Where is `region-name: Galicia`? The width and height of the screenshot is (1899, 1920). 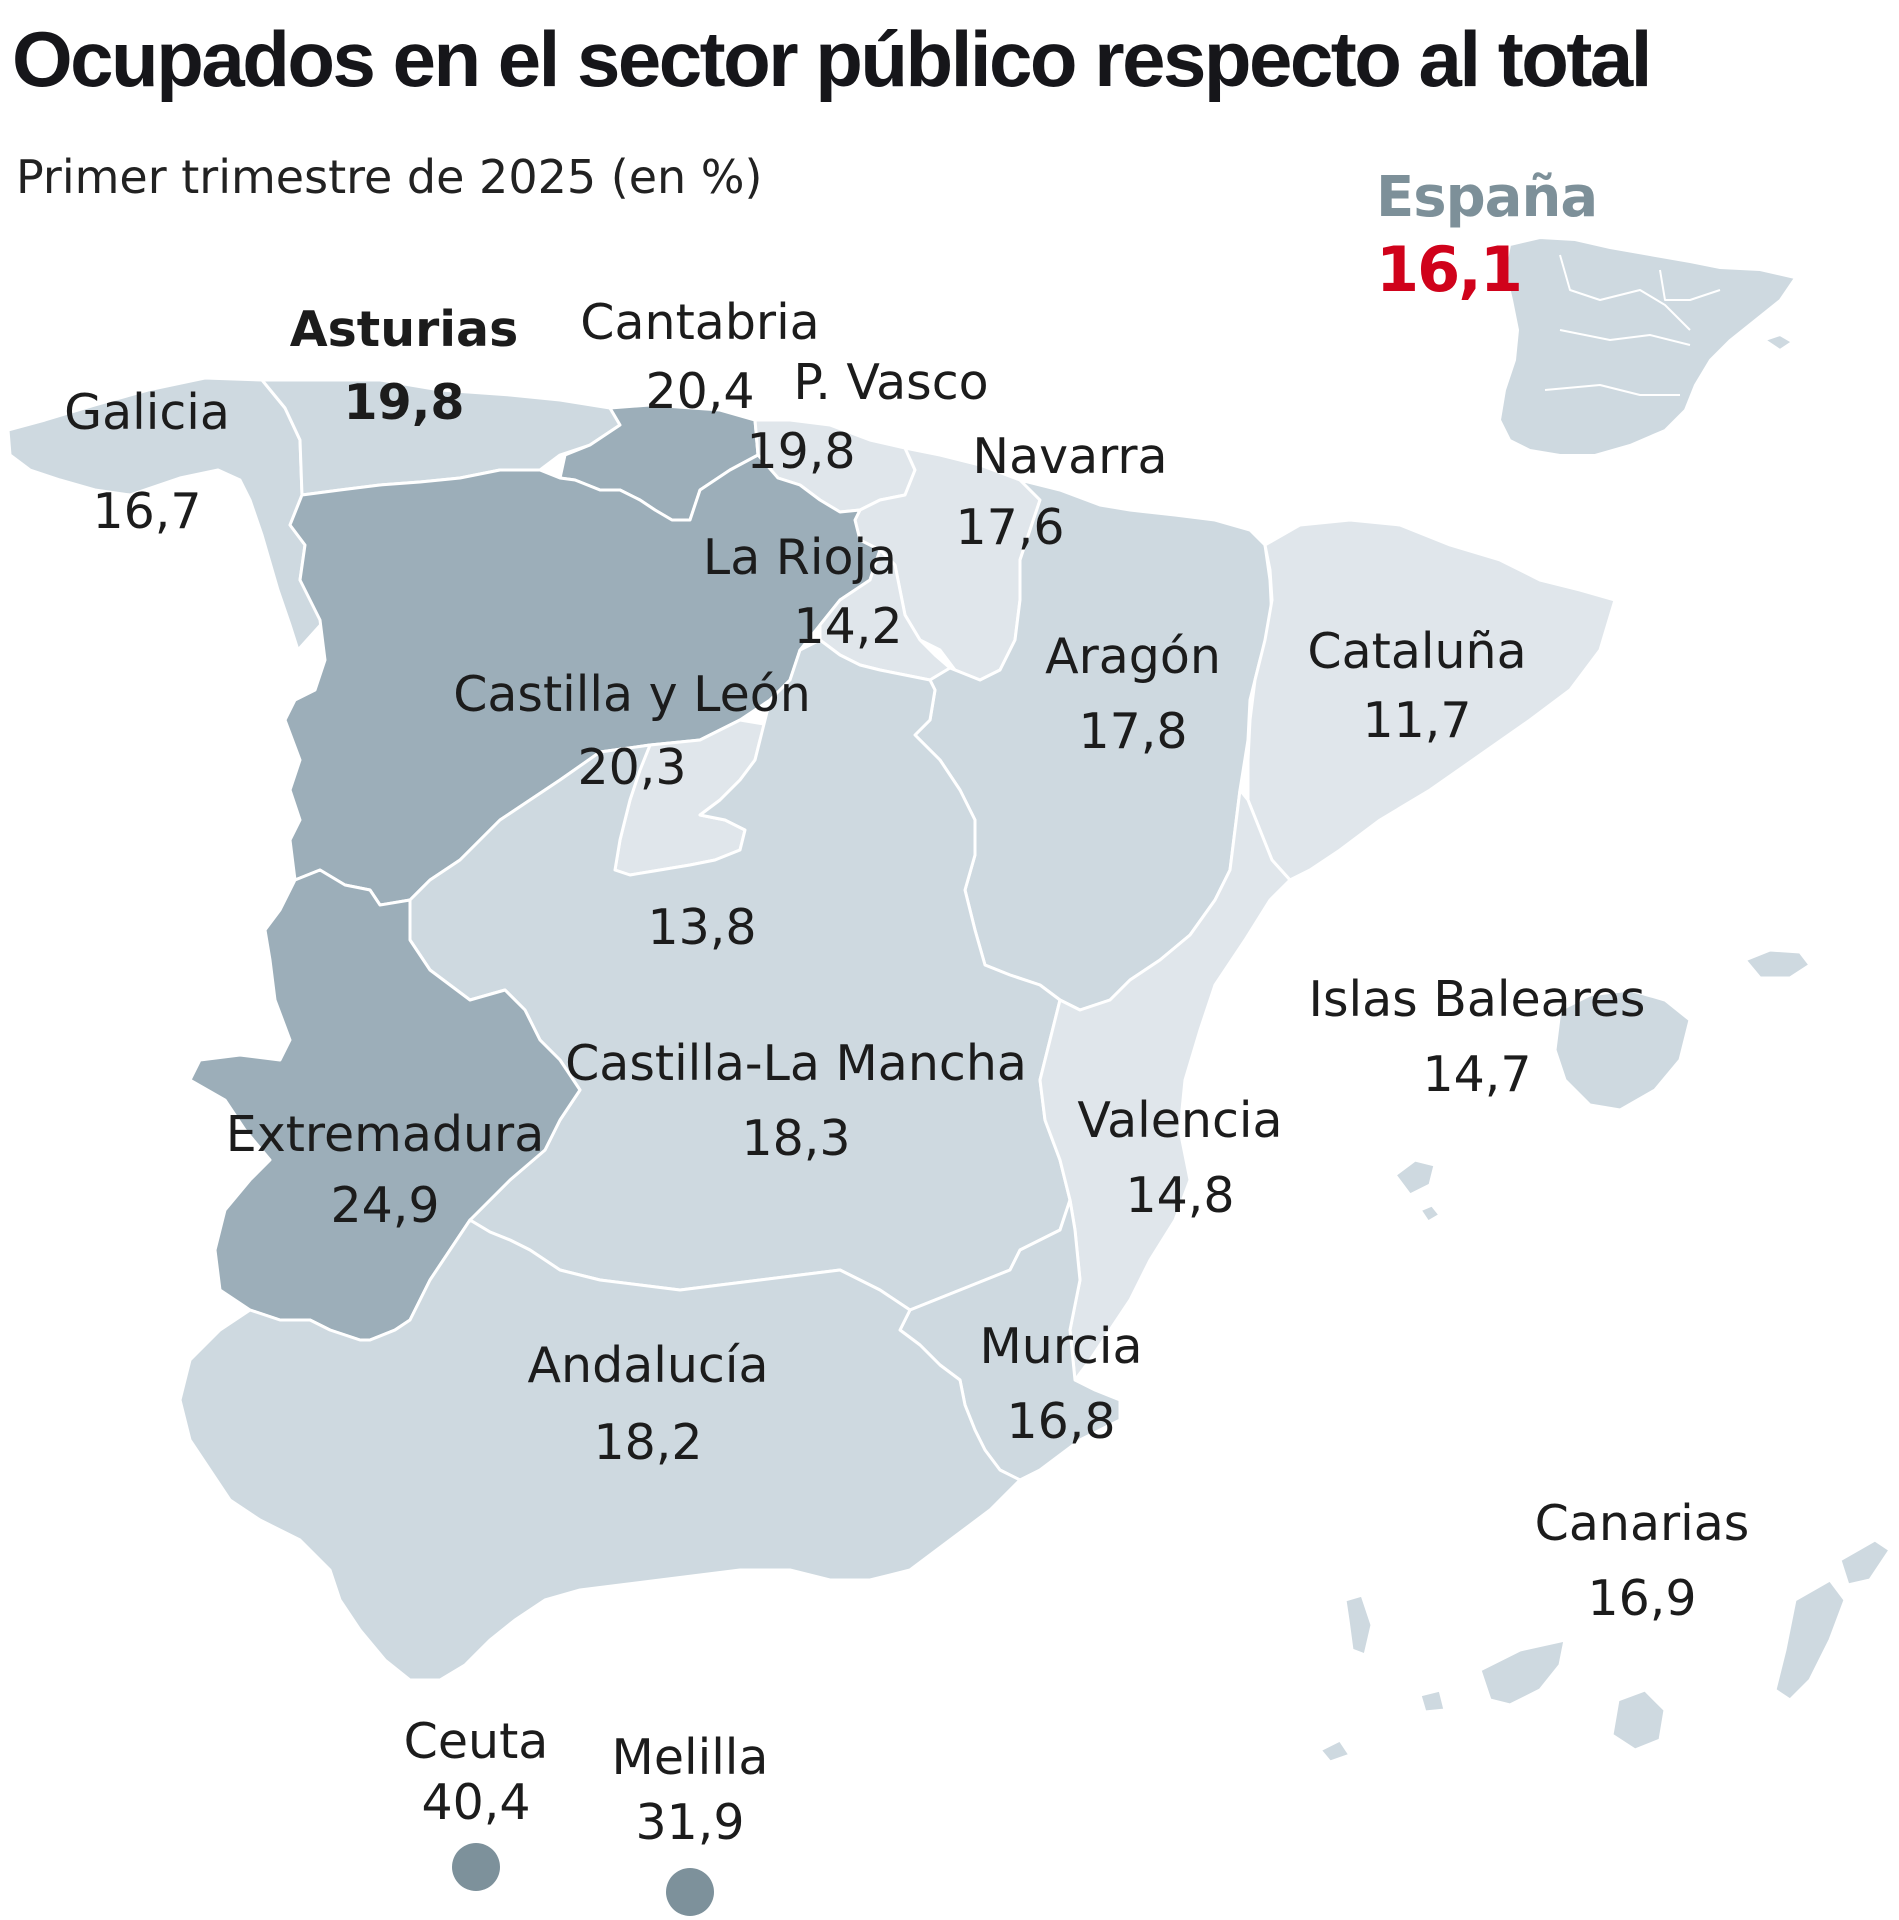
region-name: Galicia is located at coordinates (147, 412).